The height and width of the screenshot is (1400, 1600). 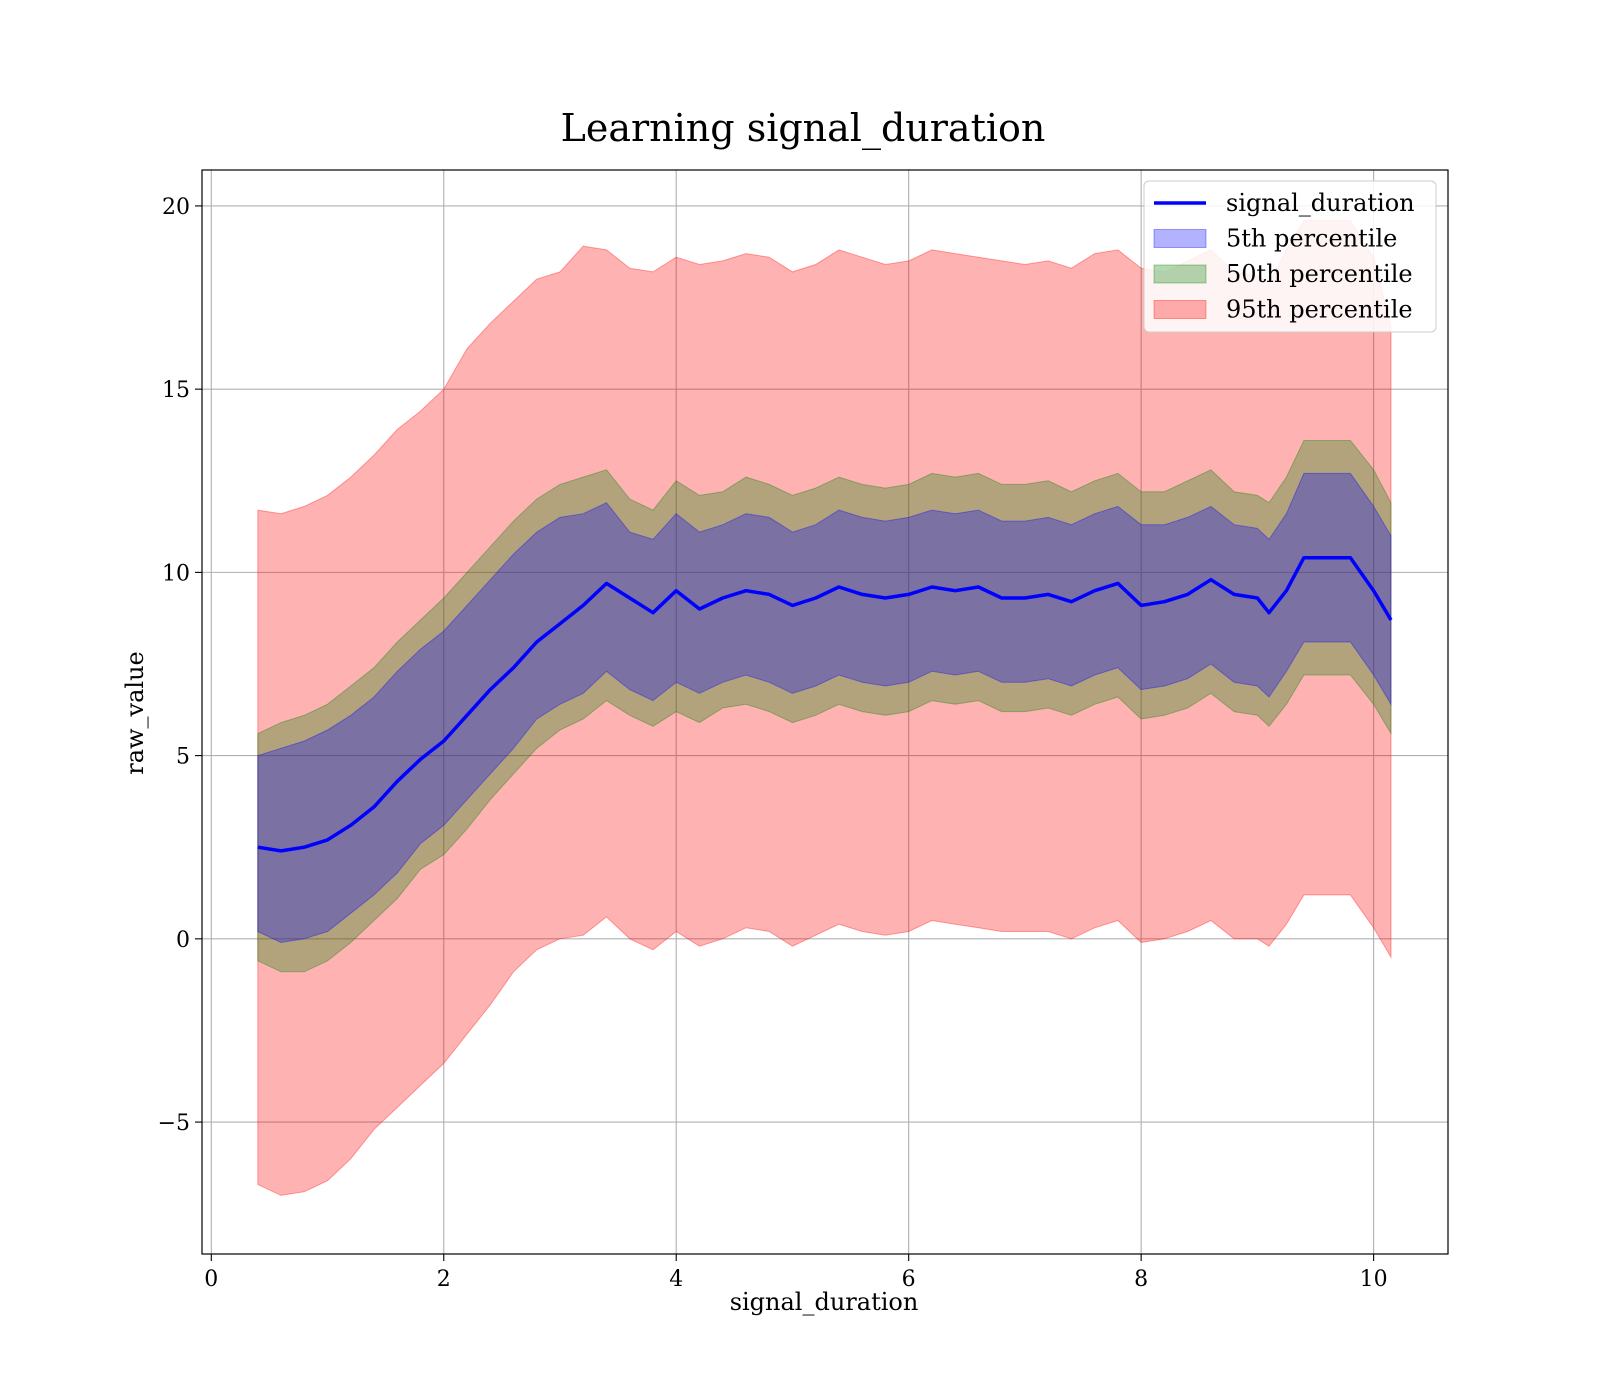 What do you see at coordinates (1180, 238) in the screenshot?
I see `legend-swatch-5th-percentile` at bounding box center [1180, 238].